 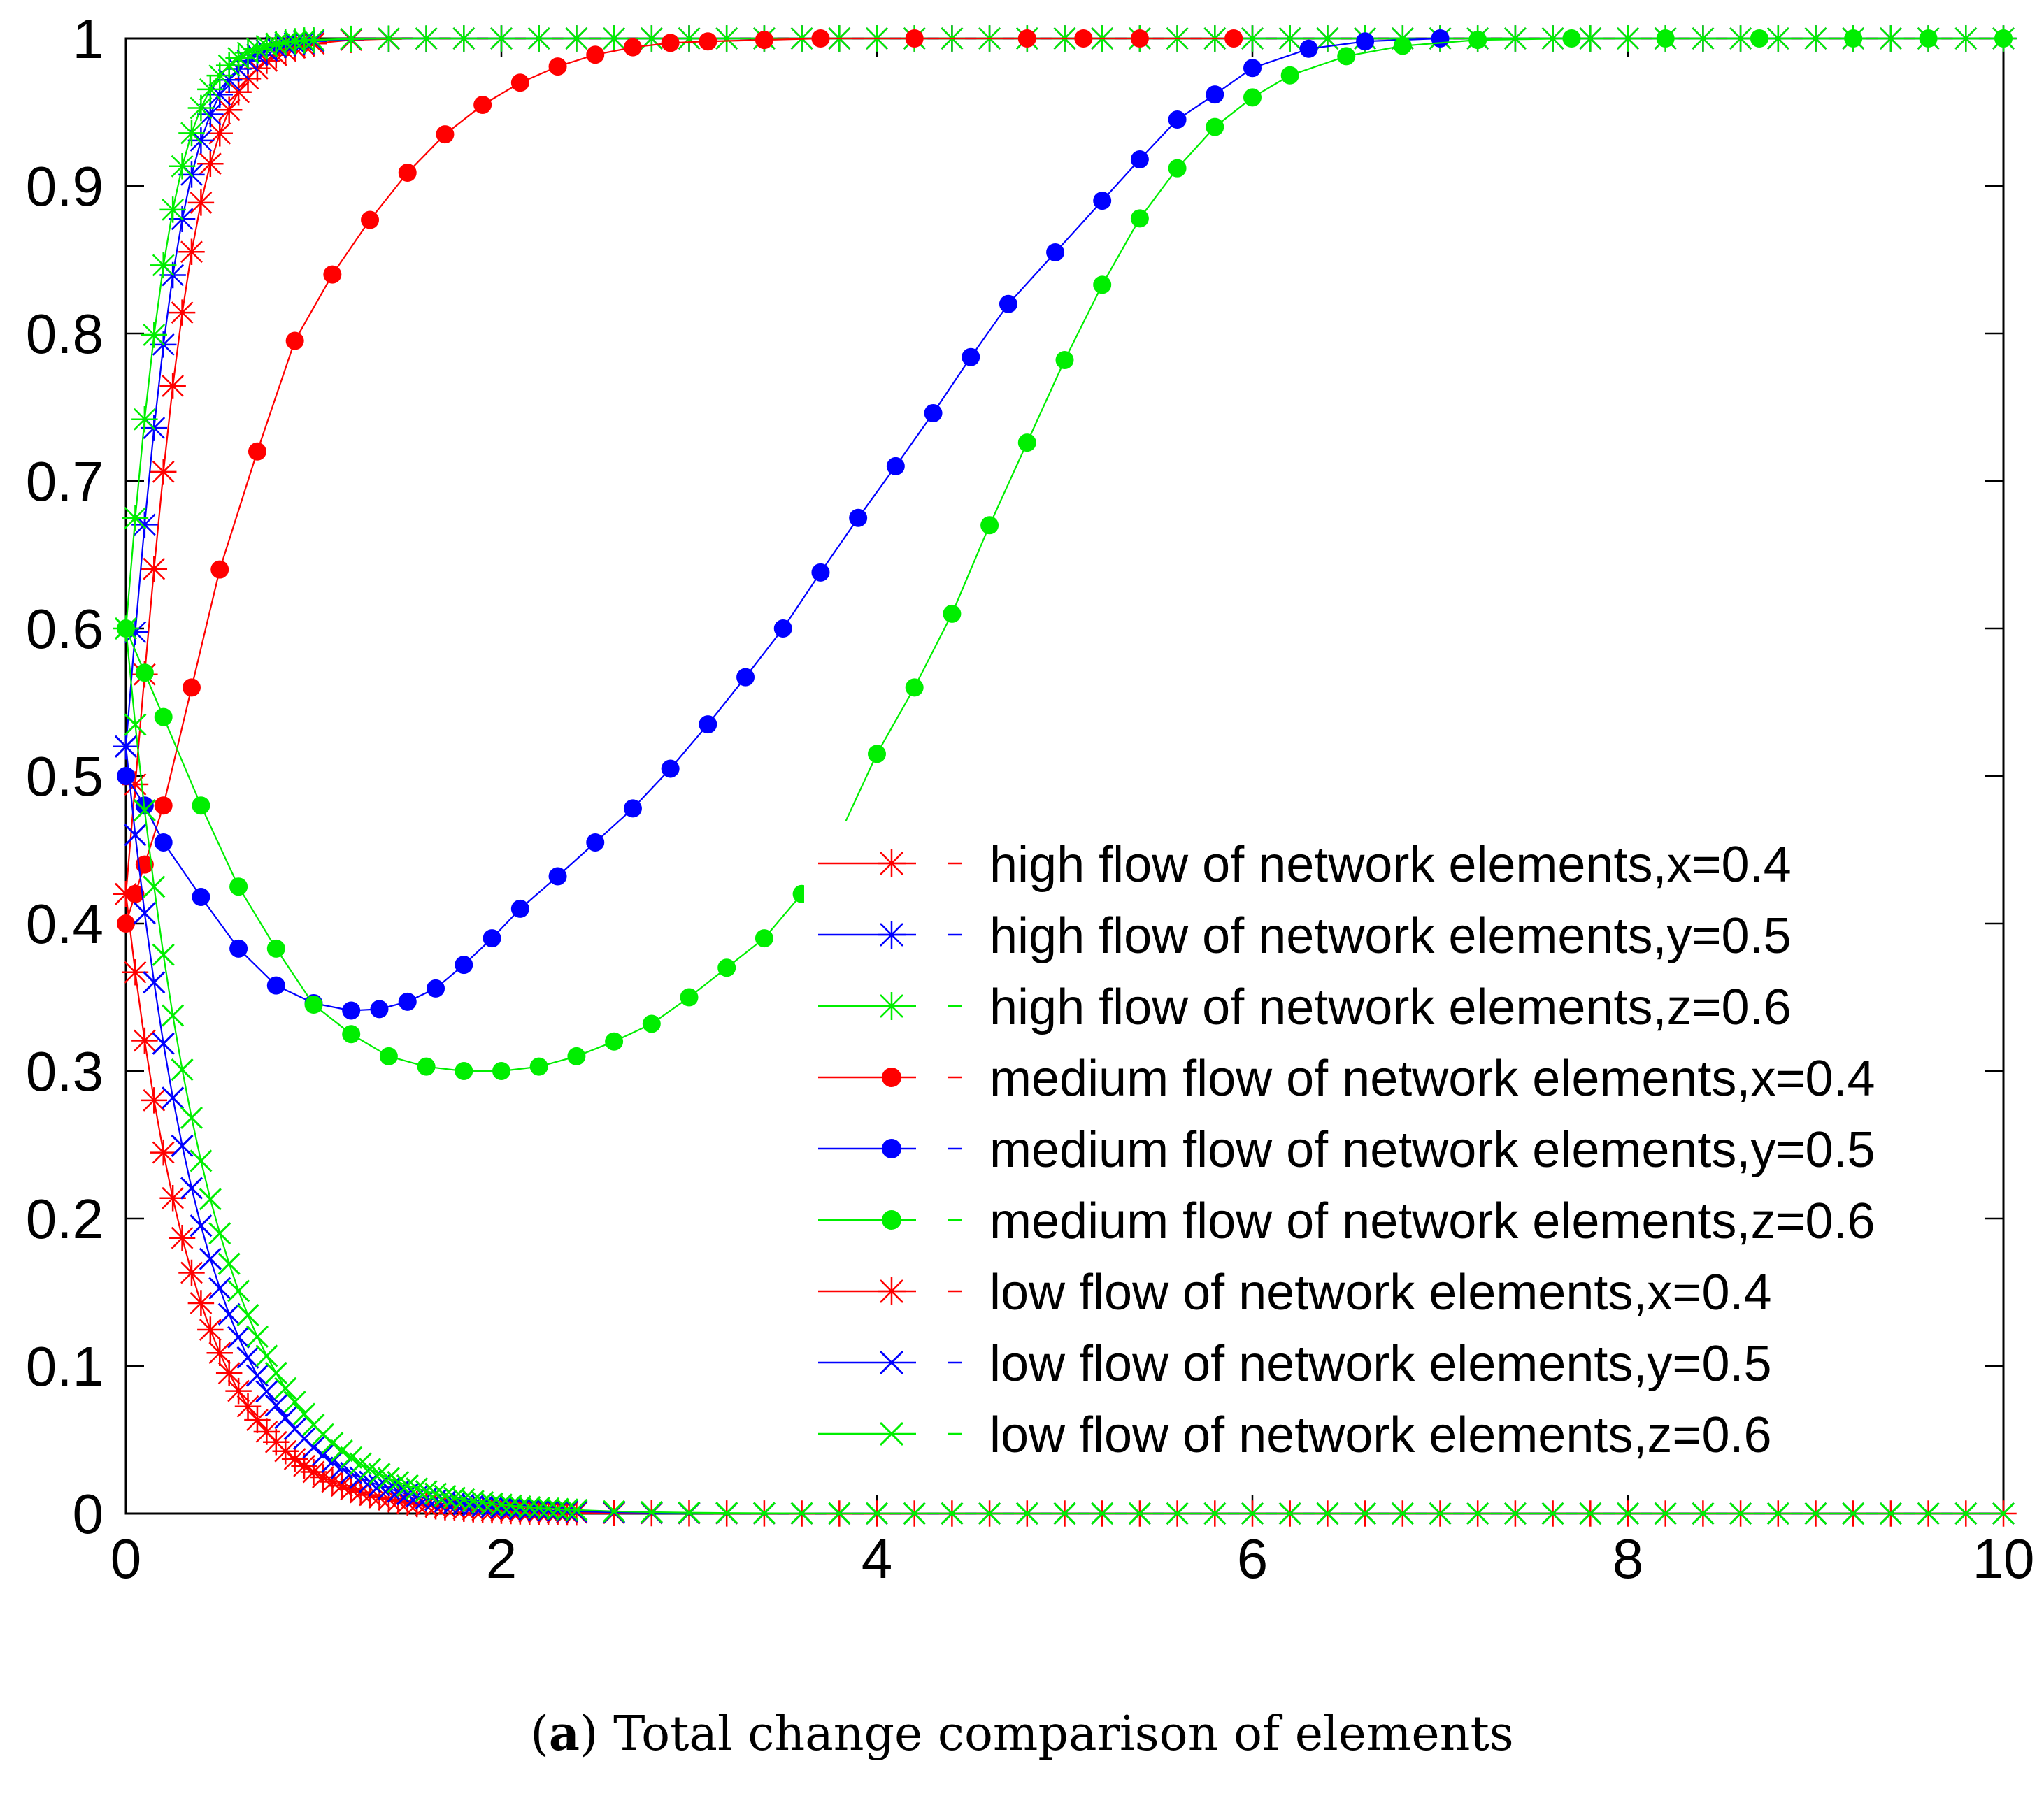 What do you see at coordinates (1390, 936) in the screenshot?
I see `legend-label: high flow of network elements,y=0.5` at bounding box center [1390, 936].